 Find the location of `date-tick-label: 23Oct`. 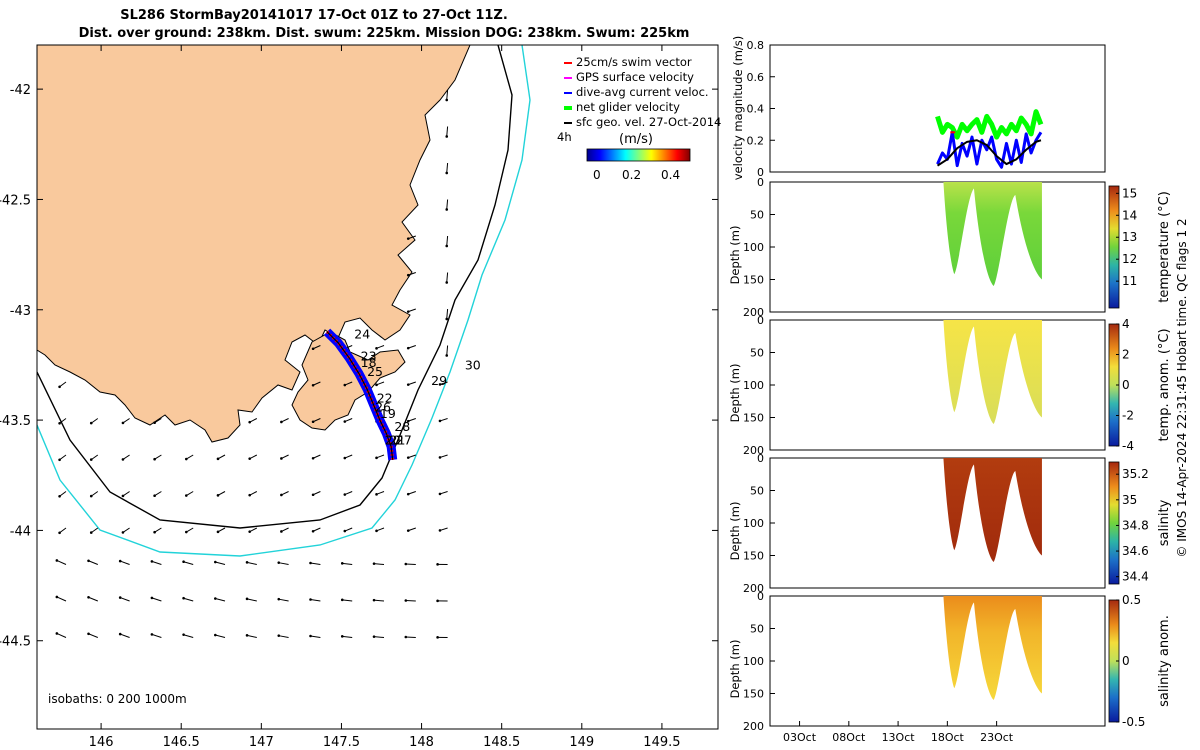

date-tick-label: 23Oct is located at coordinates (997, 737).